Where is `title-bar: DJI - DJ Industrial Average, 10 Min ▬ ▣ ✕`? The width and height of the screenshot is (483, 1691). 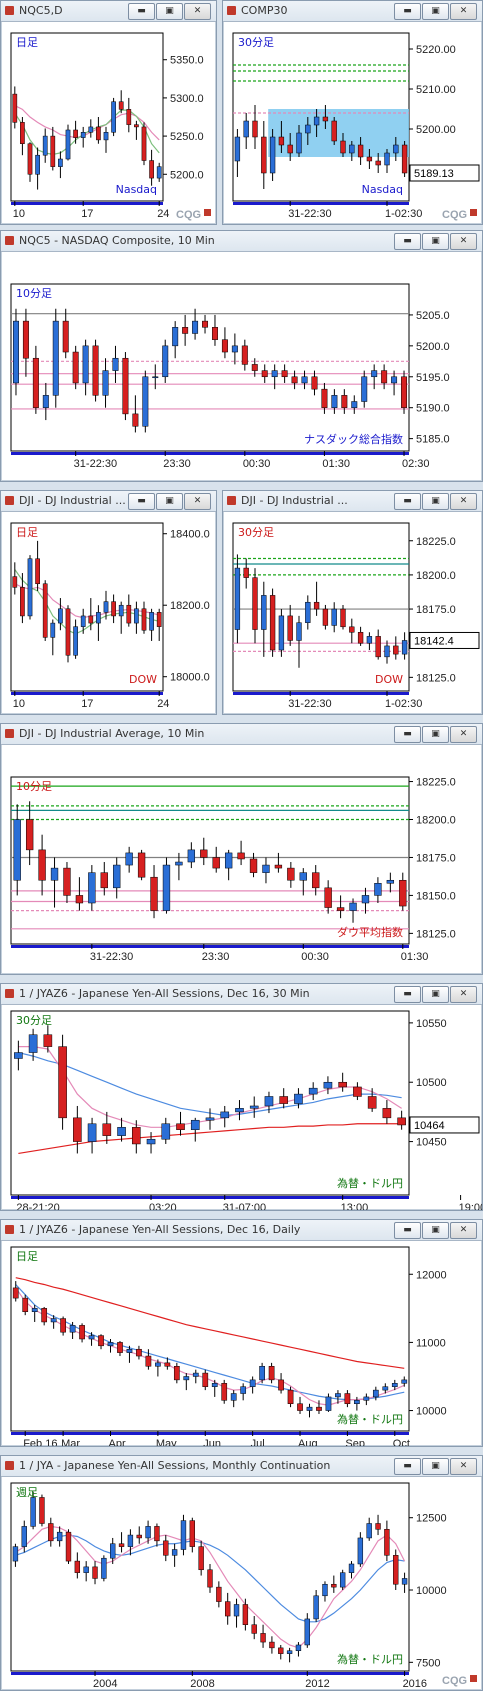 title-bar: DJI - DJ Industrial Average, 10 Min ▬ ▣ ✕ is located at coordinates (241, 734).